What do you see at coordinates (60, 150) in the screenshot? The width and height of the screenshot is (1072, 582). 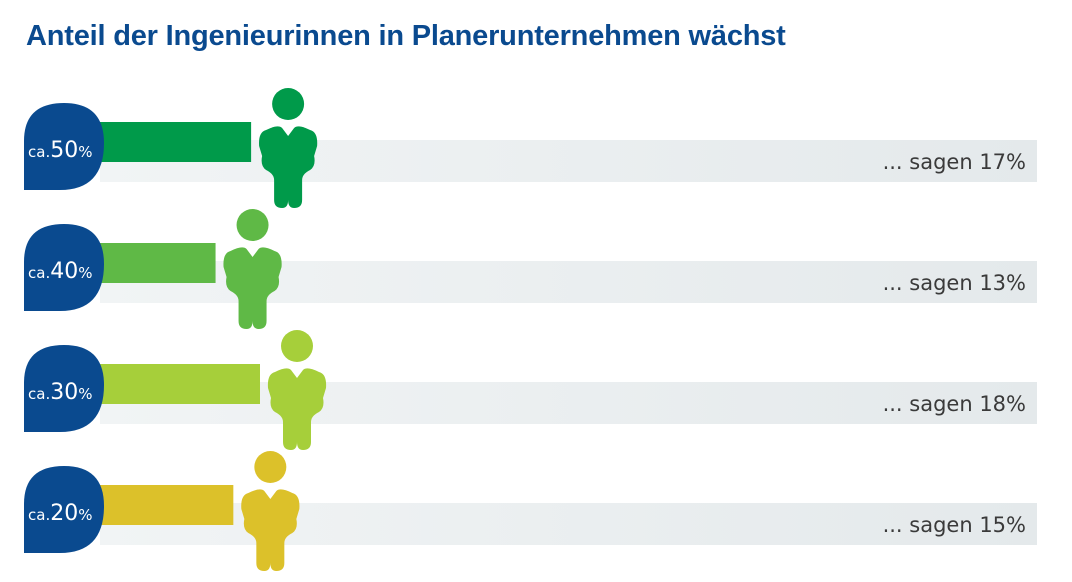 I see `category-label: ca.50%` at bounding box center [60, 150].